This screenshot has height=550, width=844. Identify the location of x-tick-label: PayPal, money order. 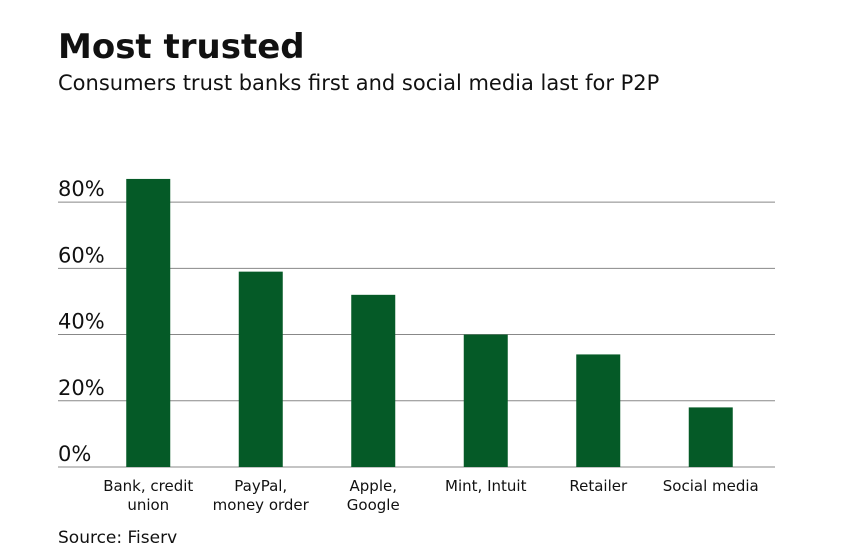
(261, 495).